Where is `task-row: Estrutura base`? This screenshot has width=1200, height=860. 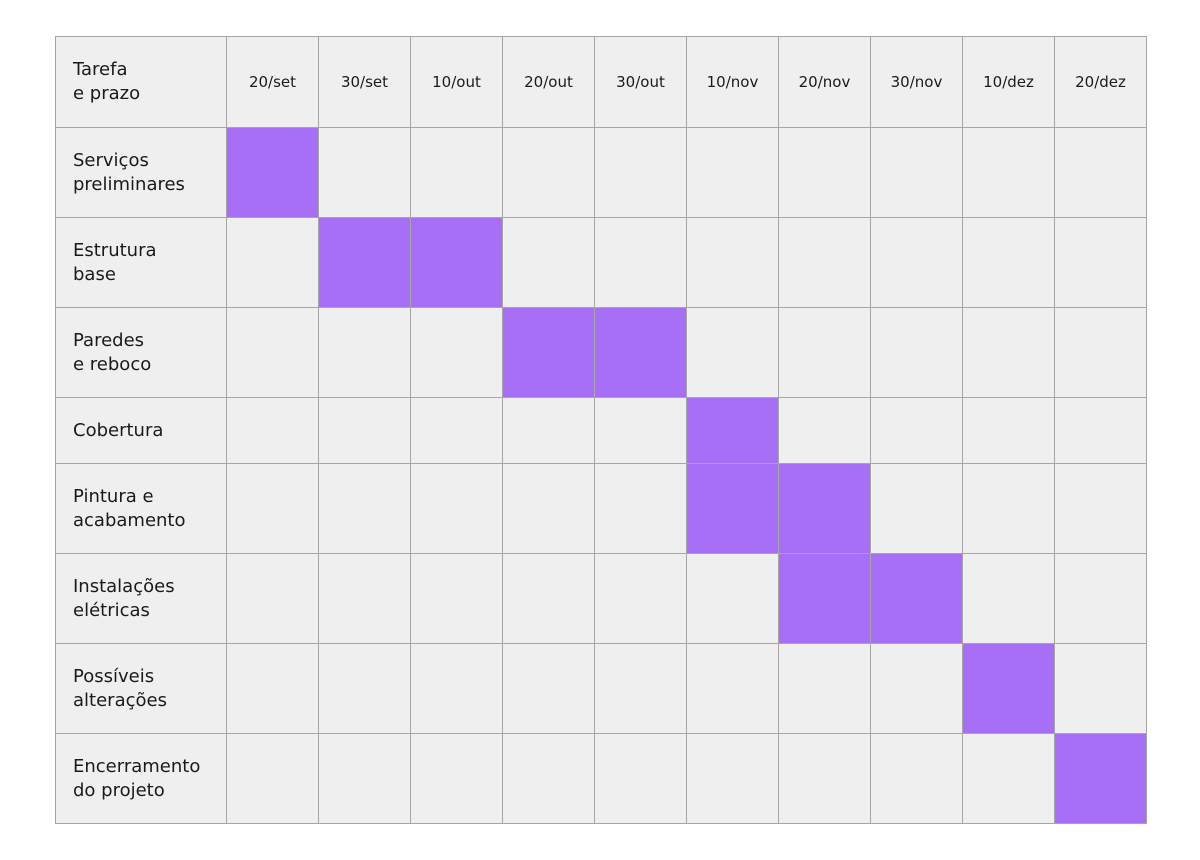
task-row: Estrutura base is located at coordinates (601, 262).